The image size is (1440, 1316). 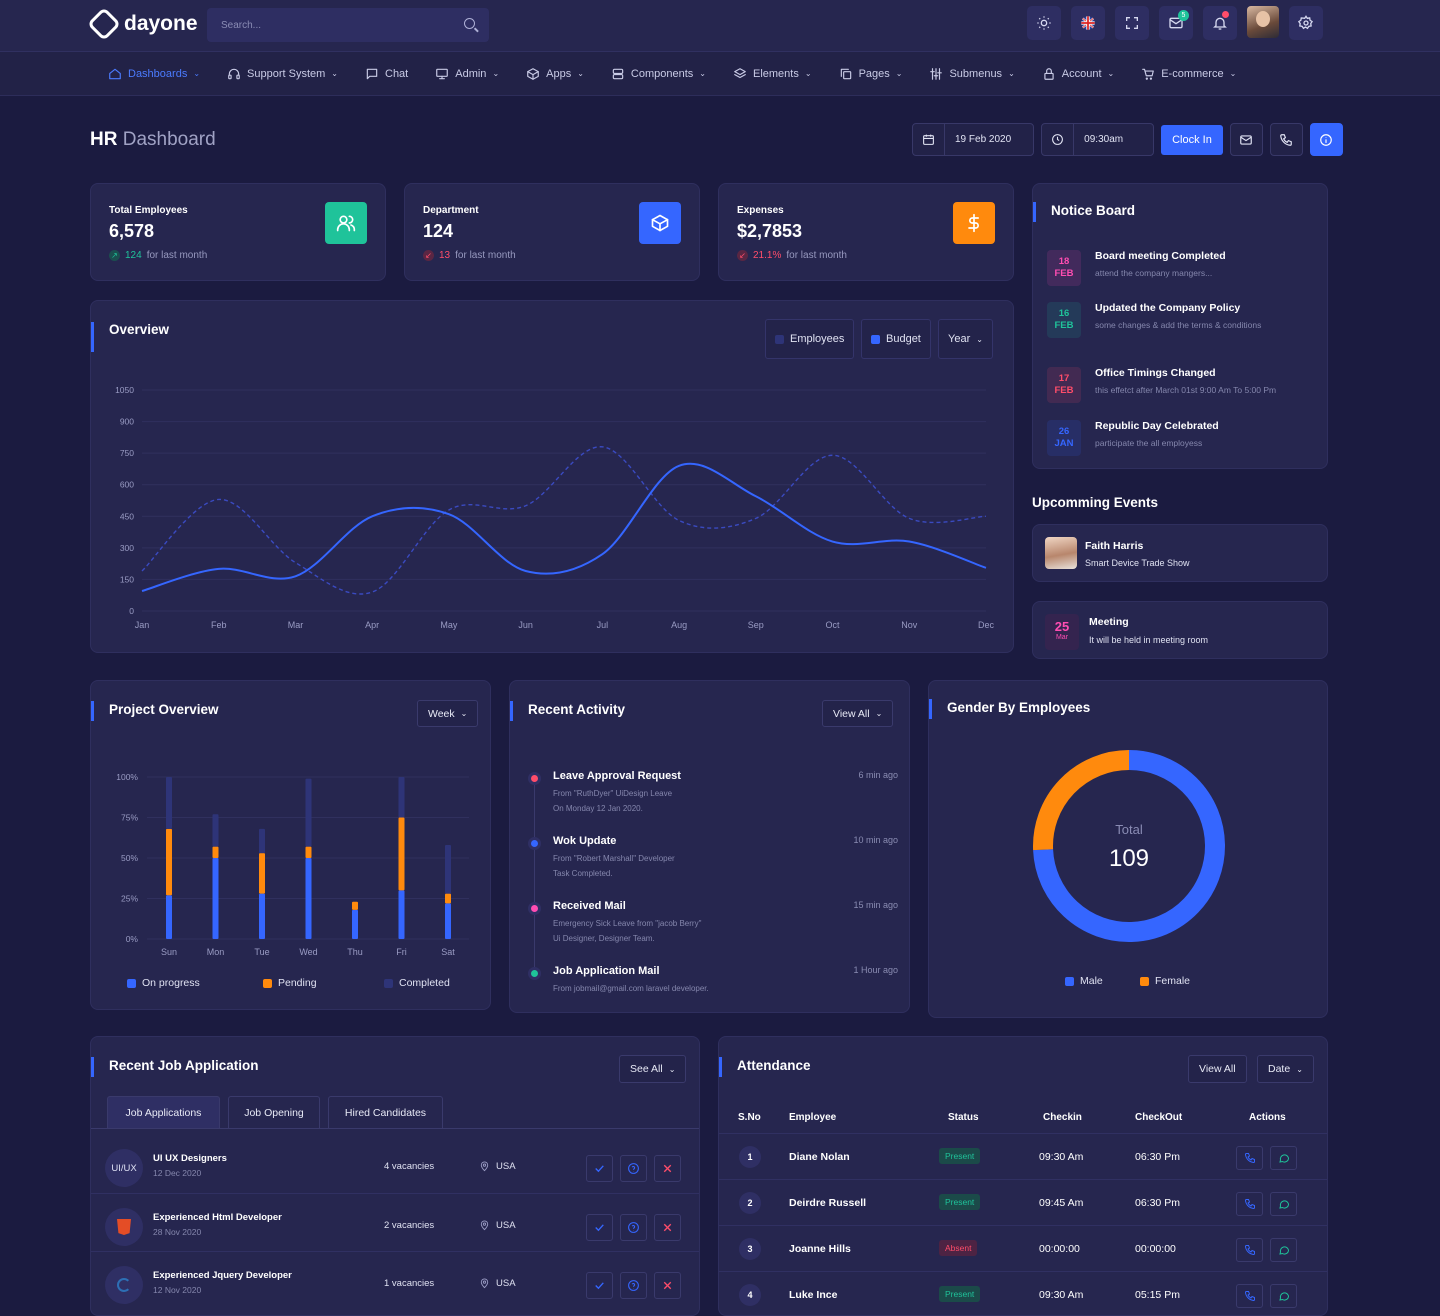 I want to click on legend-item: Female, so click(x=1165, y=981).